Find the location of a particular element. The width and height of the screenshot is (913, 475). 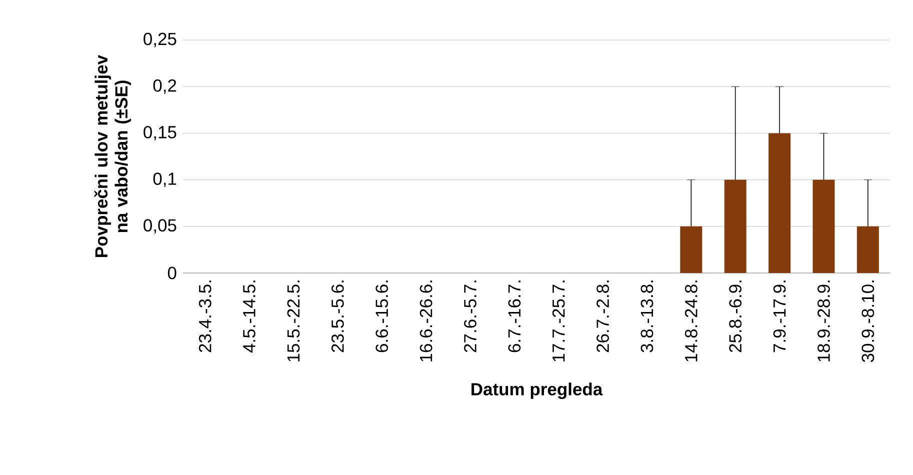

x-tick-label: 4.5.-14.5. is located at coordinates (249, 316).